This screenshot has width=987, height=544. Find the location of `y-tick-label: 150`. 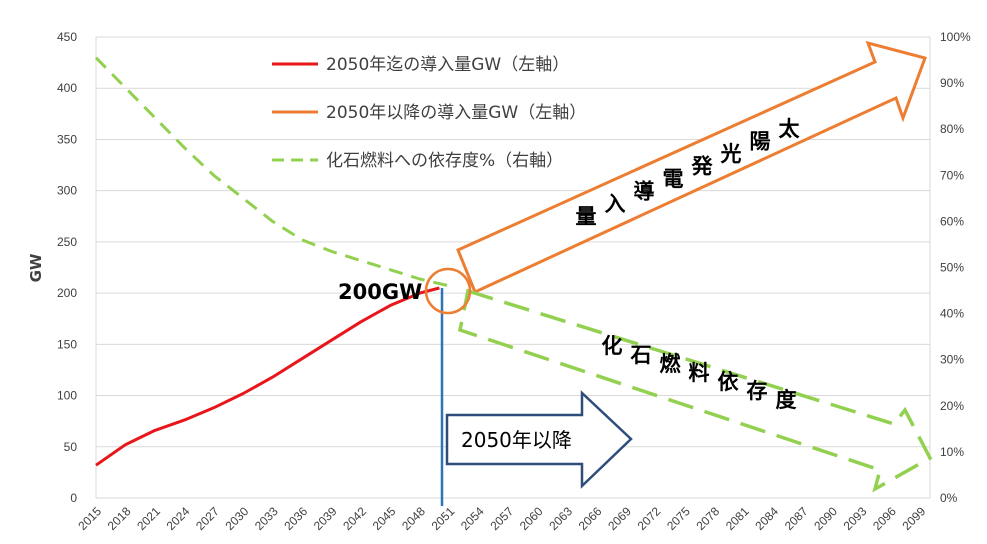

y-tick-label: 150 is located at coordinates (67, 344).